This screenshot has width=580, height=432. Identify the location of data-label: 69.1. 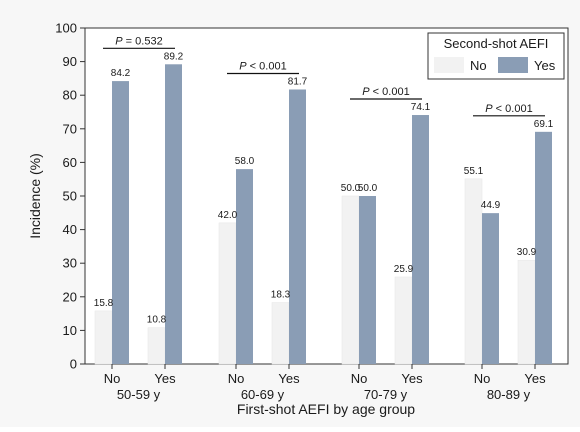
(544, 124).